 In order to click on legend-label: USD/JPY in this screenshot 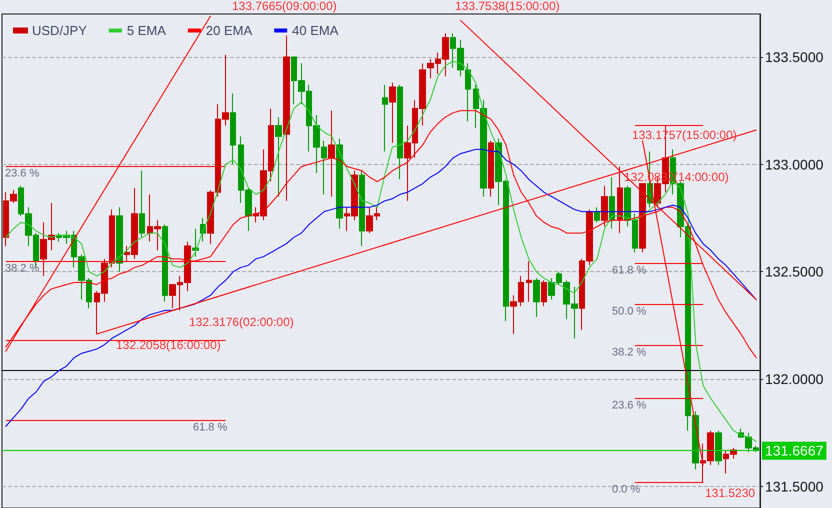, I will do `click(60, 30)`.